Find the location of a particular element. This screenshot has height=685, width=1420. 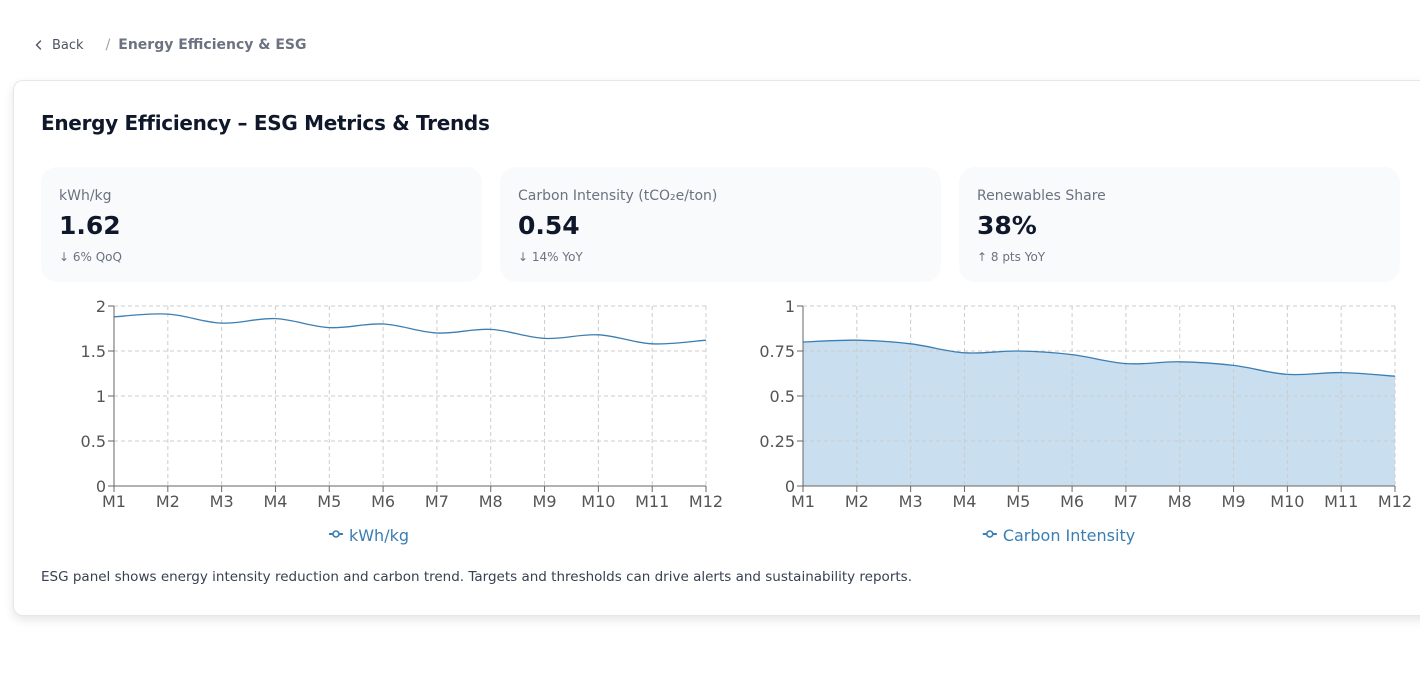

page-title: Energy Efficiency – ESG Metrics & Trends is located at coordinates (265, 123).